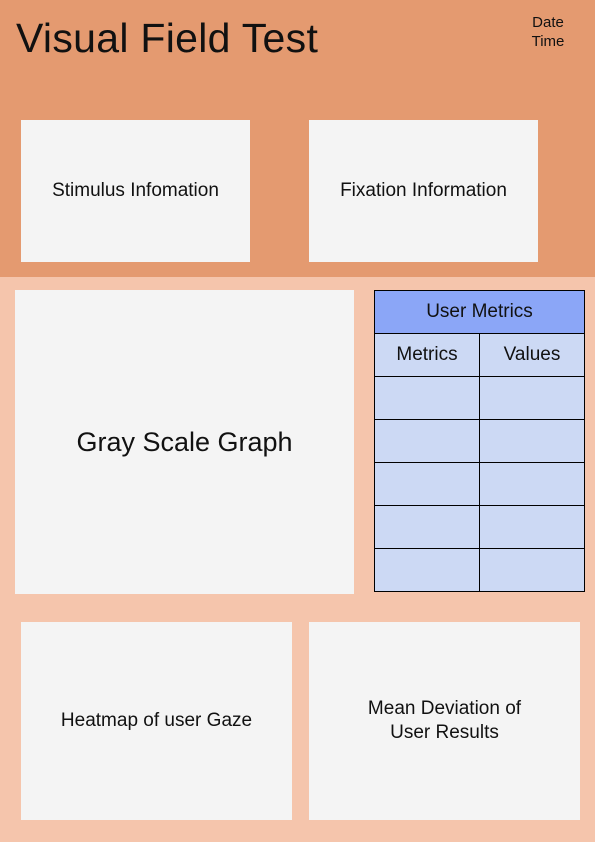 This screenshot has height=842, width=595. I want to click on fixation-information-panel: Fixation Information, so click(423, 191).